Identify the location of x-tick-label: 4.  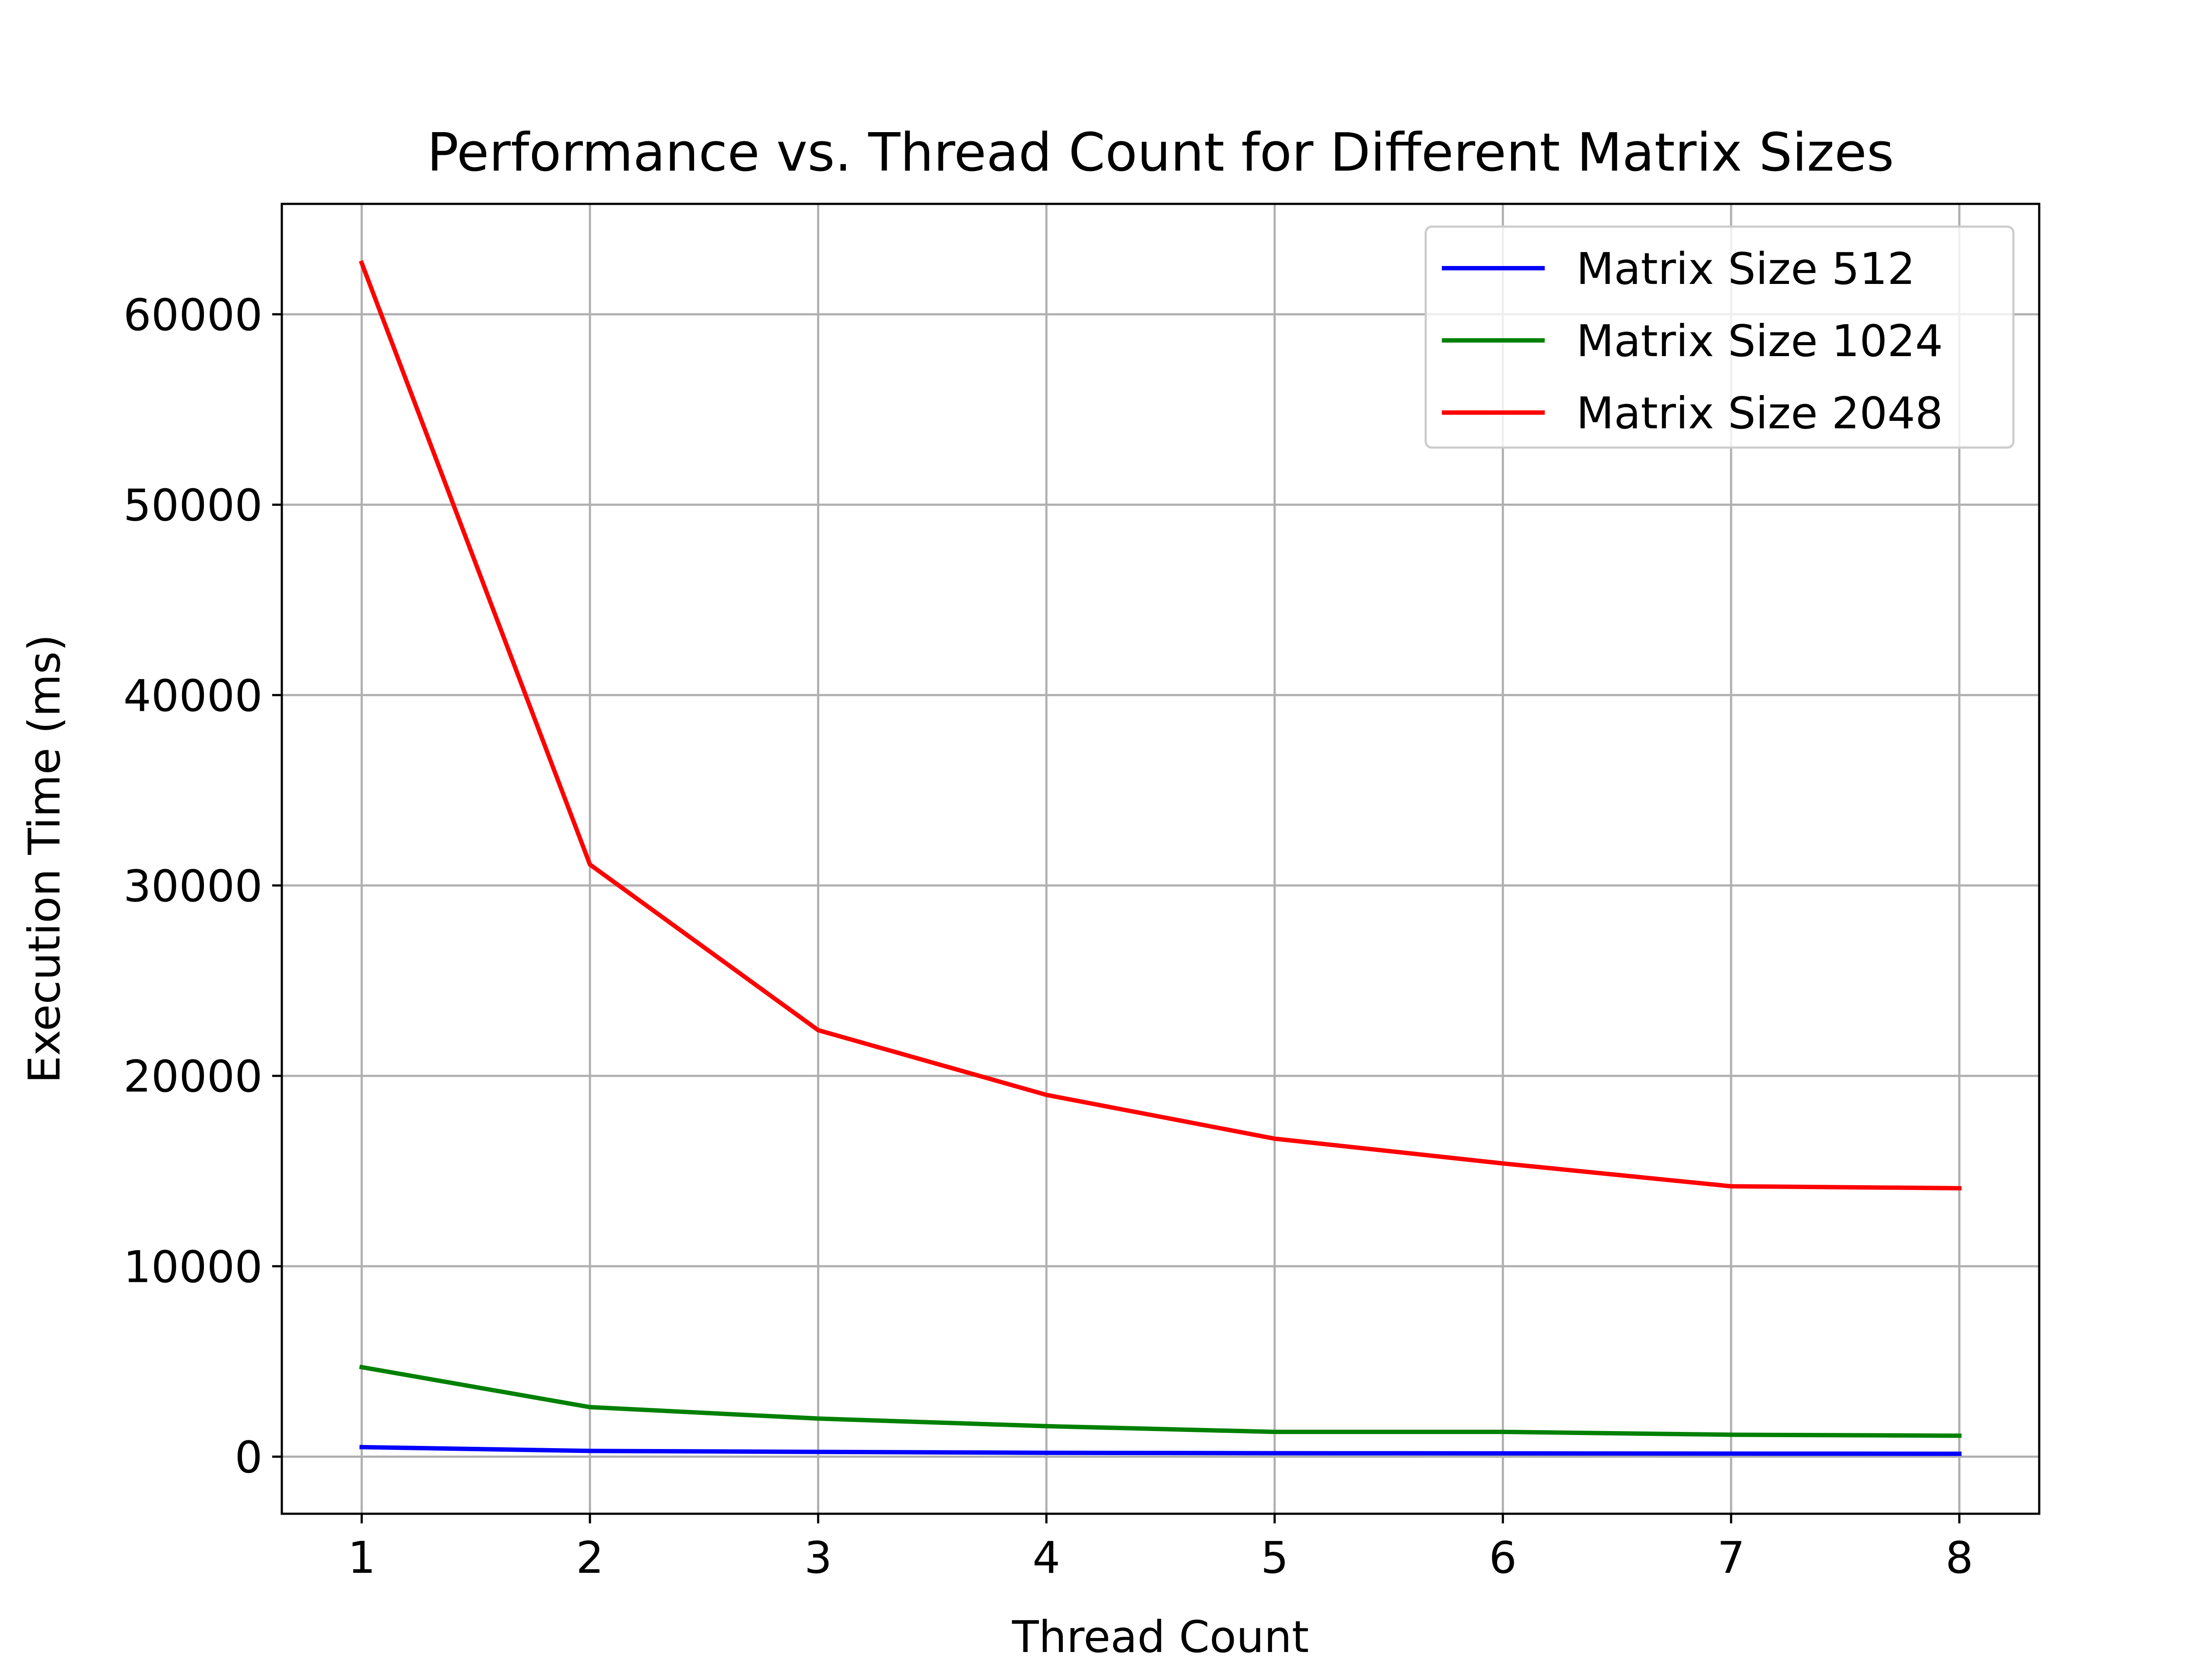
(1046, 1557).